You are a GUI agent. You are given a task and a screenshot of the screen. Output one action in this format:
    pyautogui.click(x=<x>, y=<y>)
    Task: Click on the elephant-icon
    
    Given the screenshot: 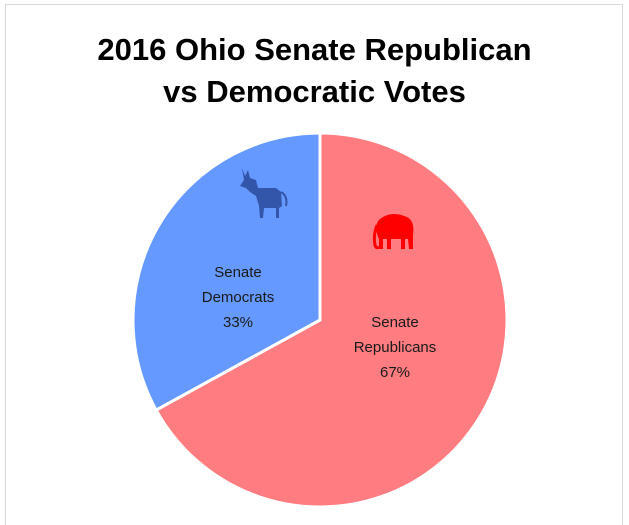 What is the action you would take?
    pyautogui.click(x=393, y=232)
    